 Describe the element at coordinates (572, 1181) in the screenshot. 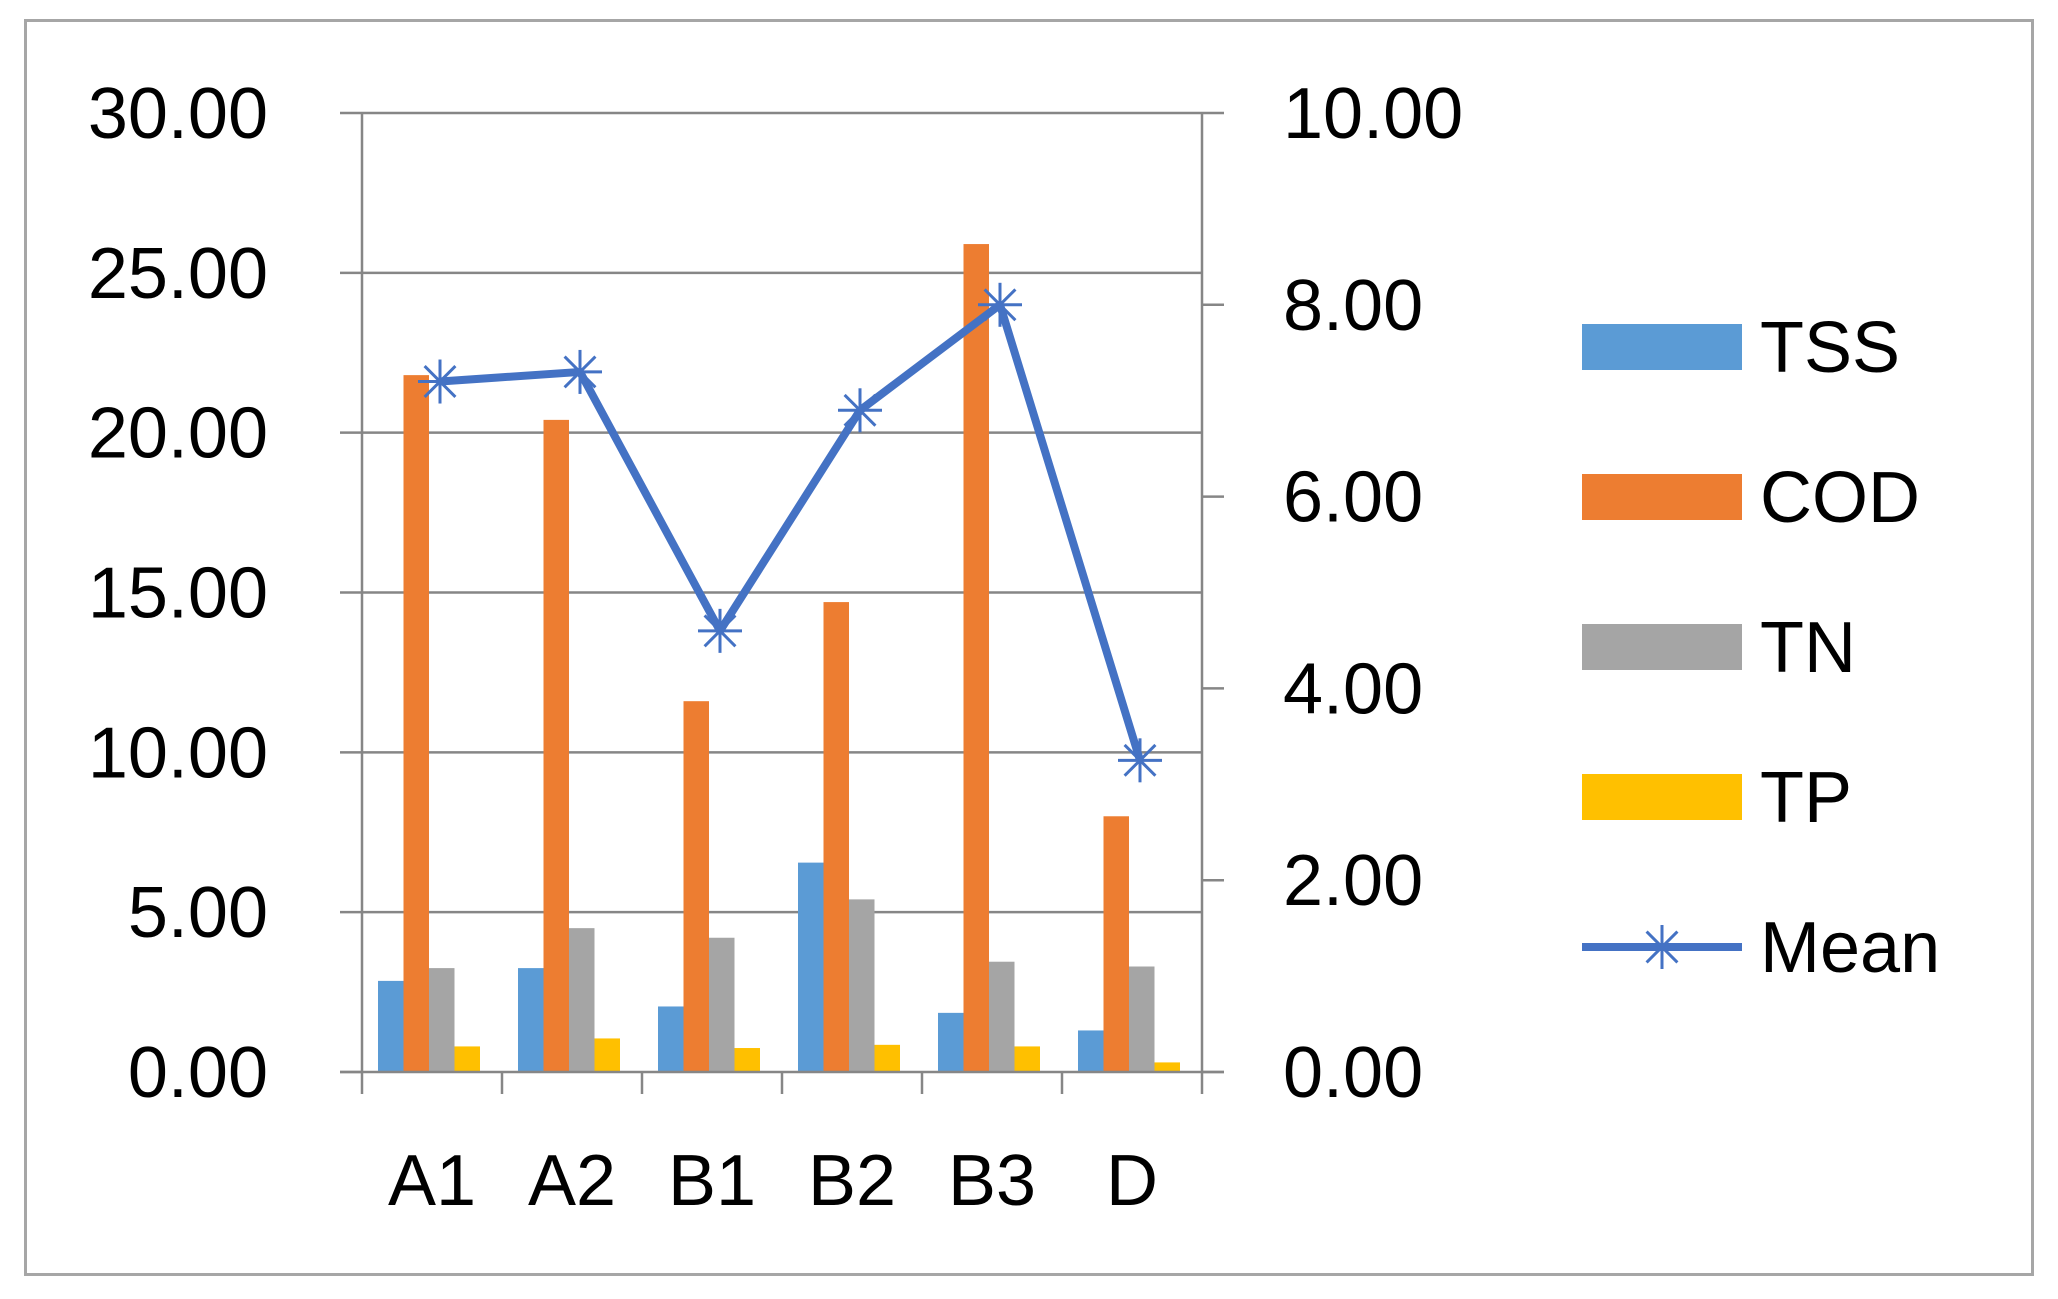

I see `x-axis-tick-label: A2` at that location.